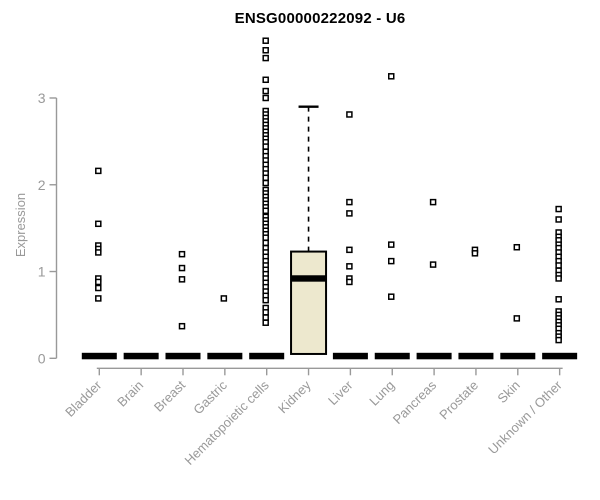  I want to click on x-tick-label: Unknown / Other, so click(525, 417).